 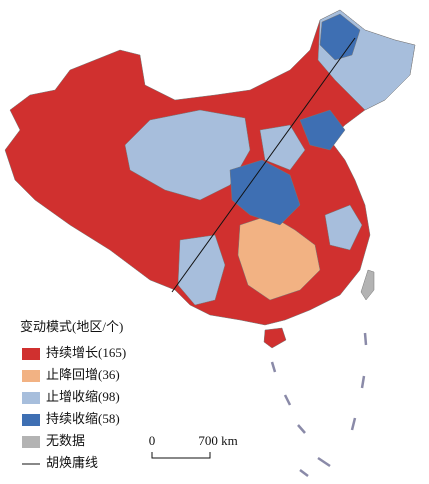 I want to click on legend-label: 胡焕庸线, so click(x=72, y=462).